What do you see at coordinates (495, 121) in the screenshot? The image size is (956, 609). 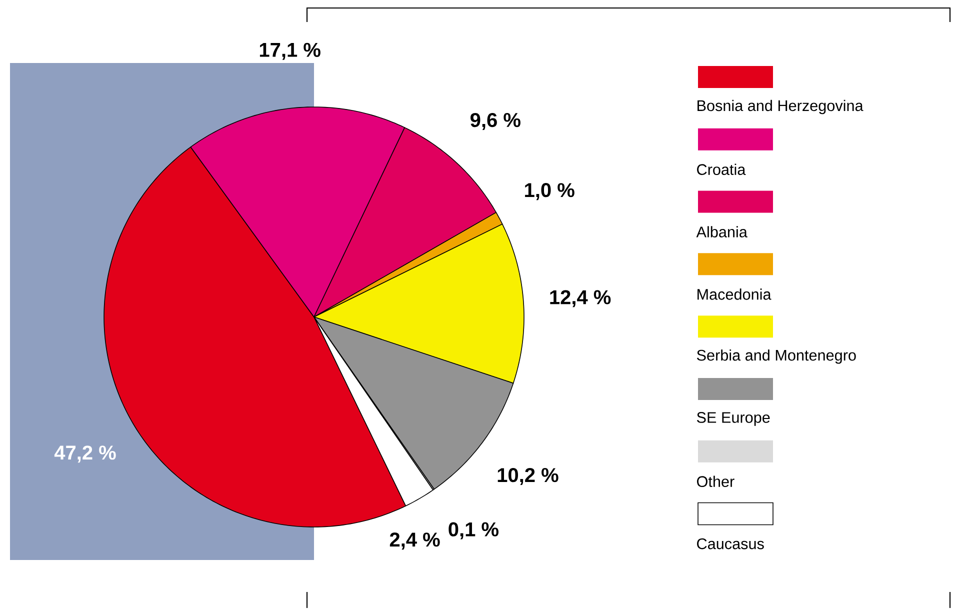 I see `data-label: 9,6 %` at bounding box center [495, 121].